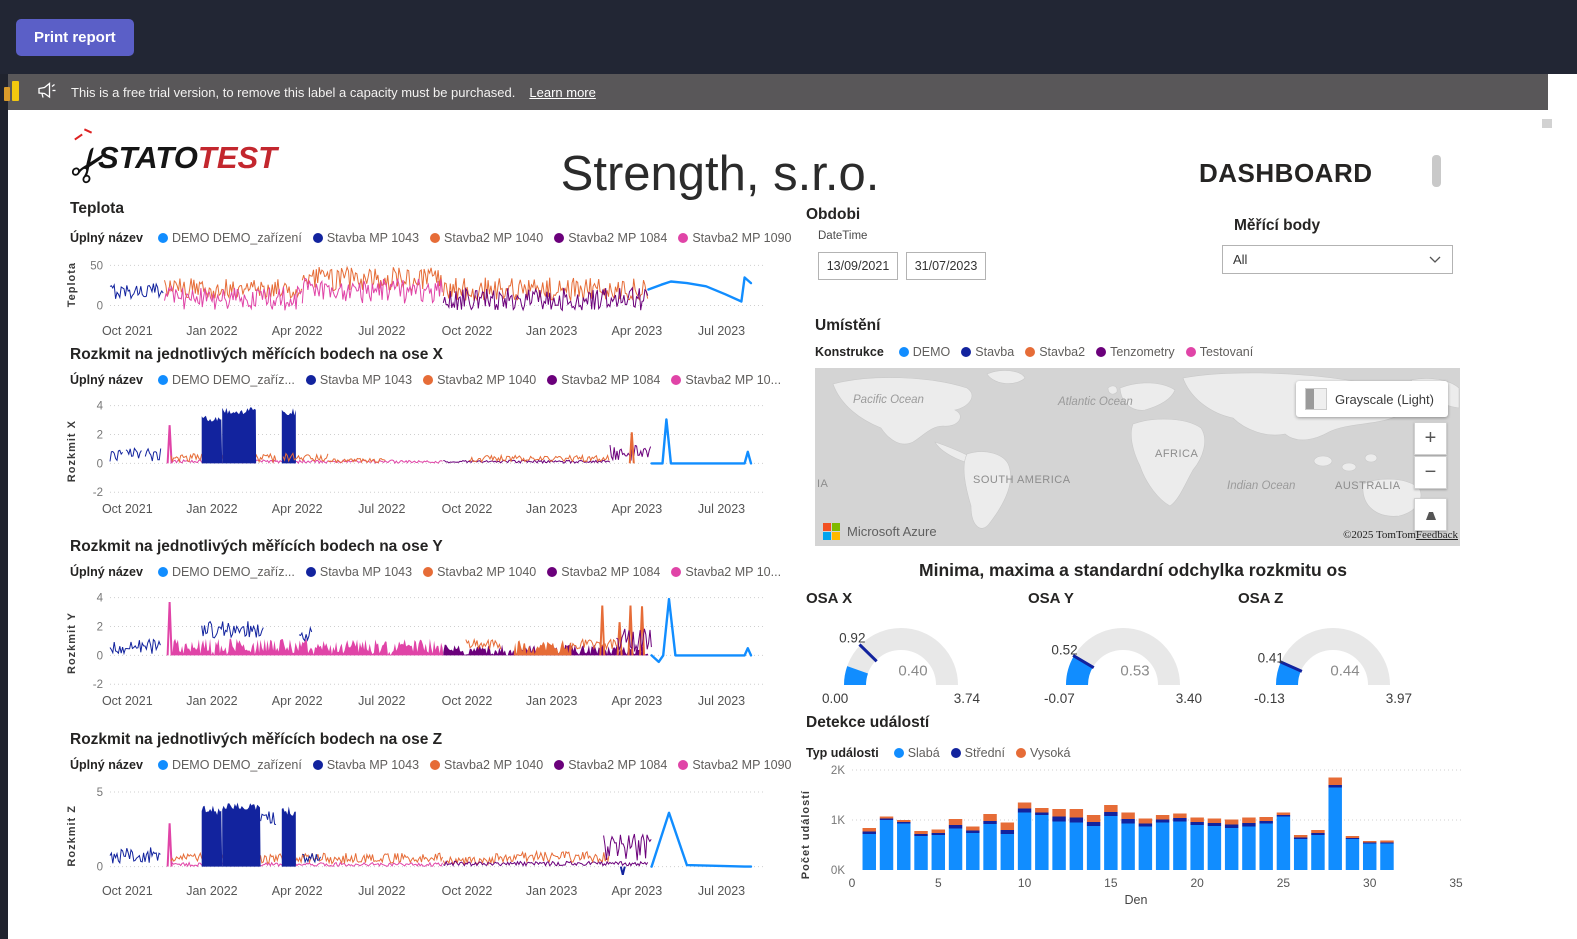 The height and width of the screenshot is (939, 1577). What do you see at coordinates (1436, 171) in the screenshot?
I see `scrollbar-thumb` at bounding box center [1436, 171].